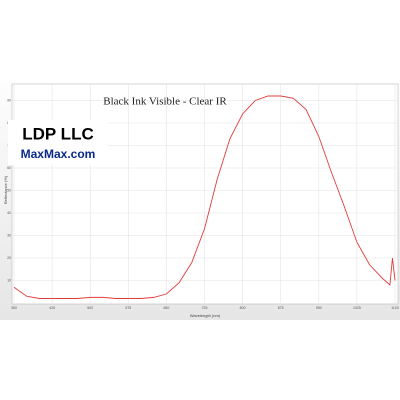  Describe the element at coordinates (395, 308) in the screenshot. I see `x-tick-label: 1100` at that location.